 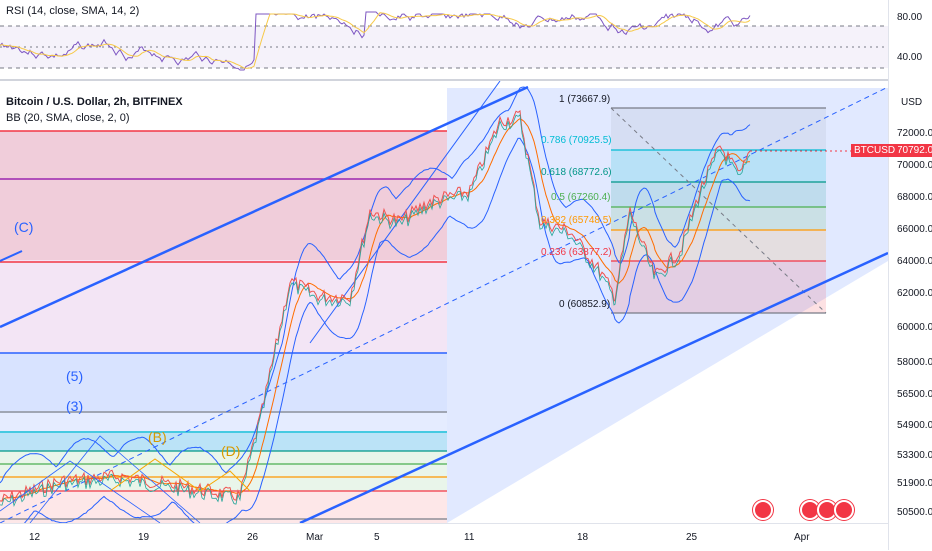 What do you see at coordinates (581, 197) in the screenshot?
I see `fib-label-05: 0.5 (67260.4)` at bounding box center [581, 197].